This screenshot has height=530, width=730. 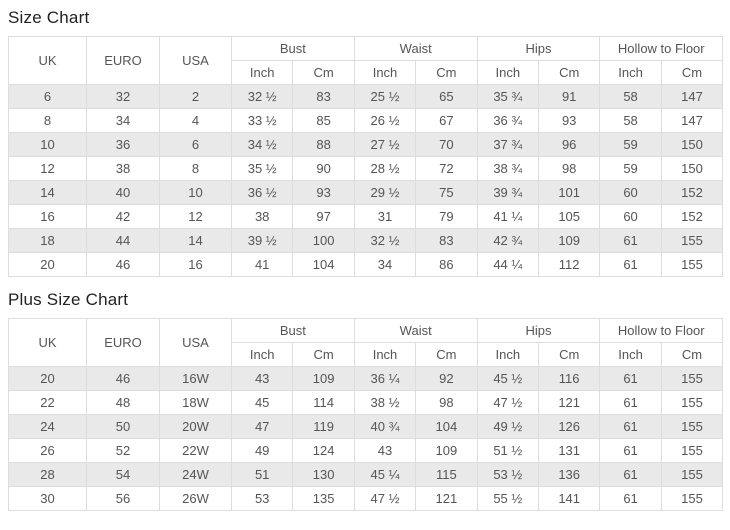 What do you see at coordinates (262, 72) in the screenshot?
I see `subheader-bust-inch: Inch` at bounding box center [262, 72].